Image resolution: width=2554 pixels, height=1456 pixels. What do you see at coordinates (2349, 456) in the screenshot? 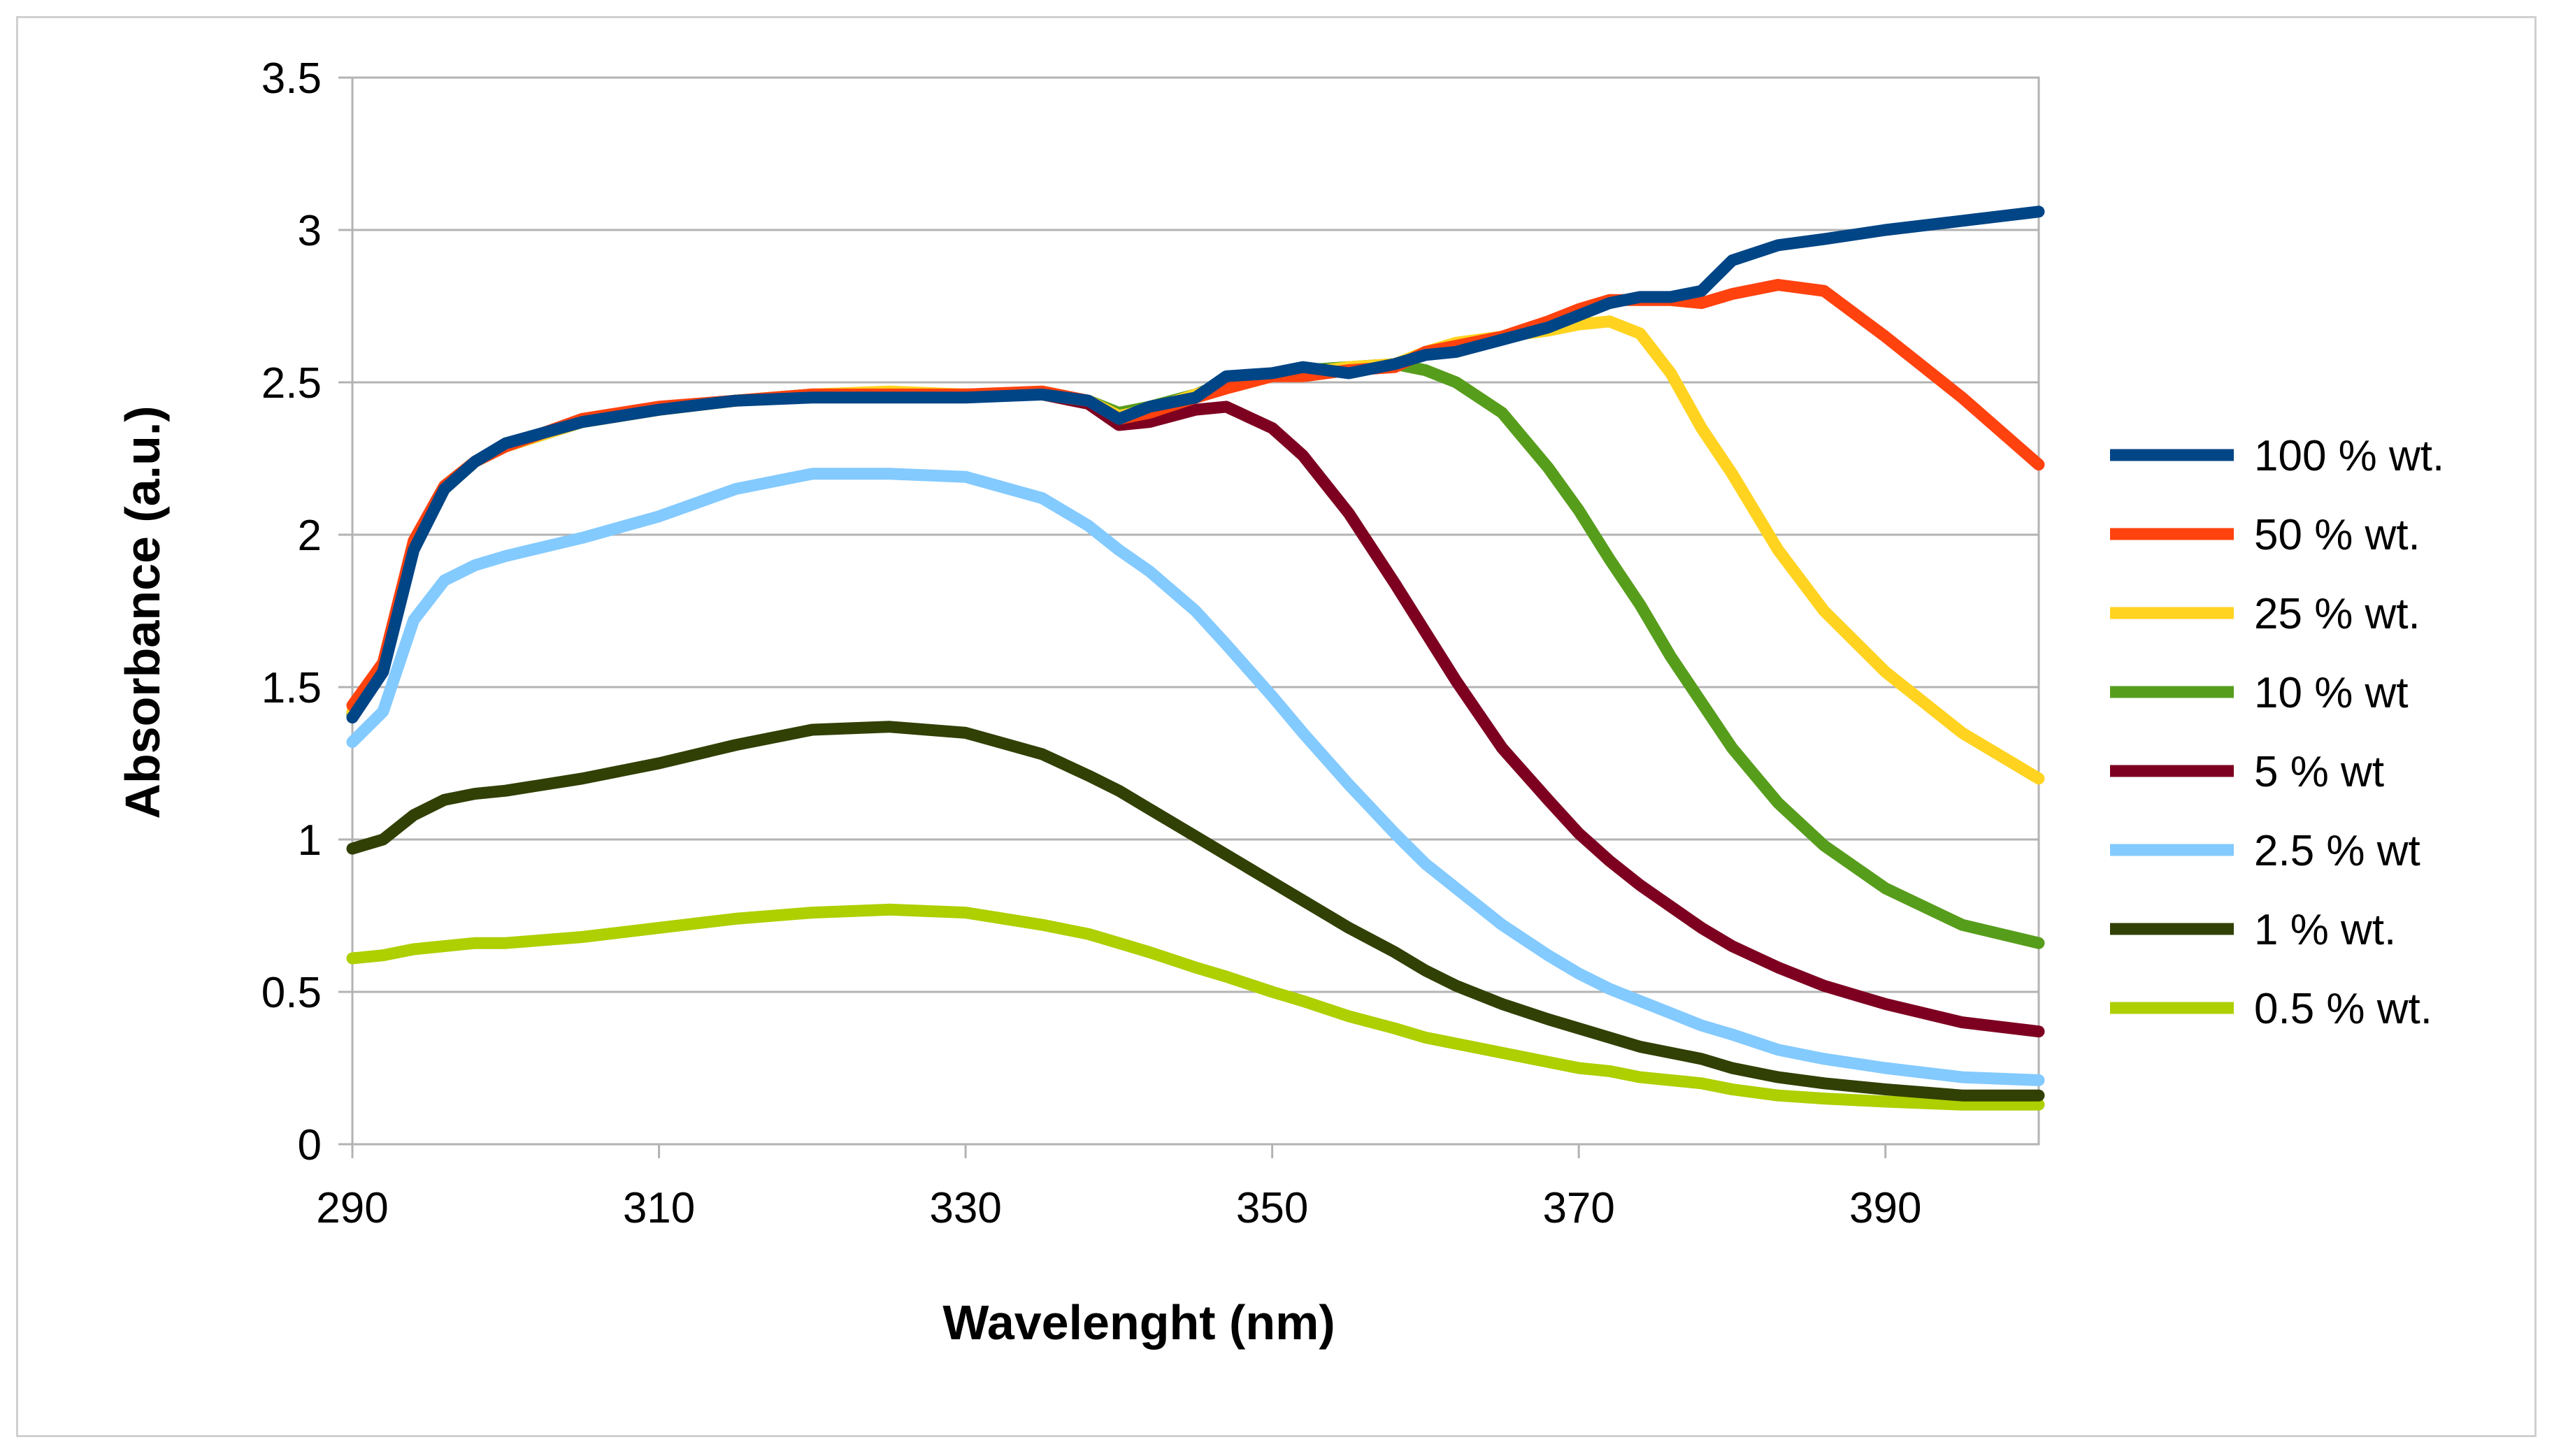
I see `legend-label: 100 % wt.` at bounding box center [2349, 456].